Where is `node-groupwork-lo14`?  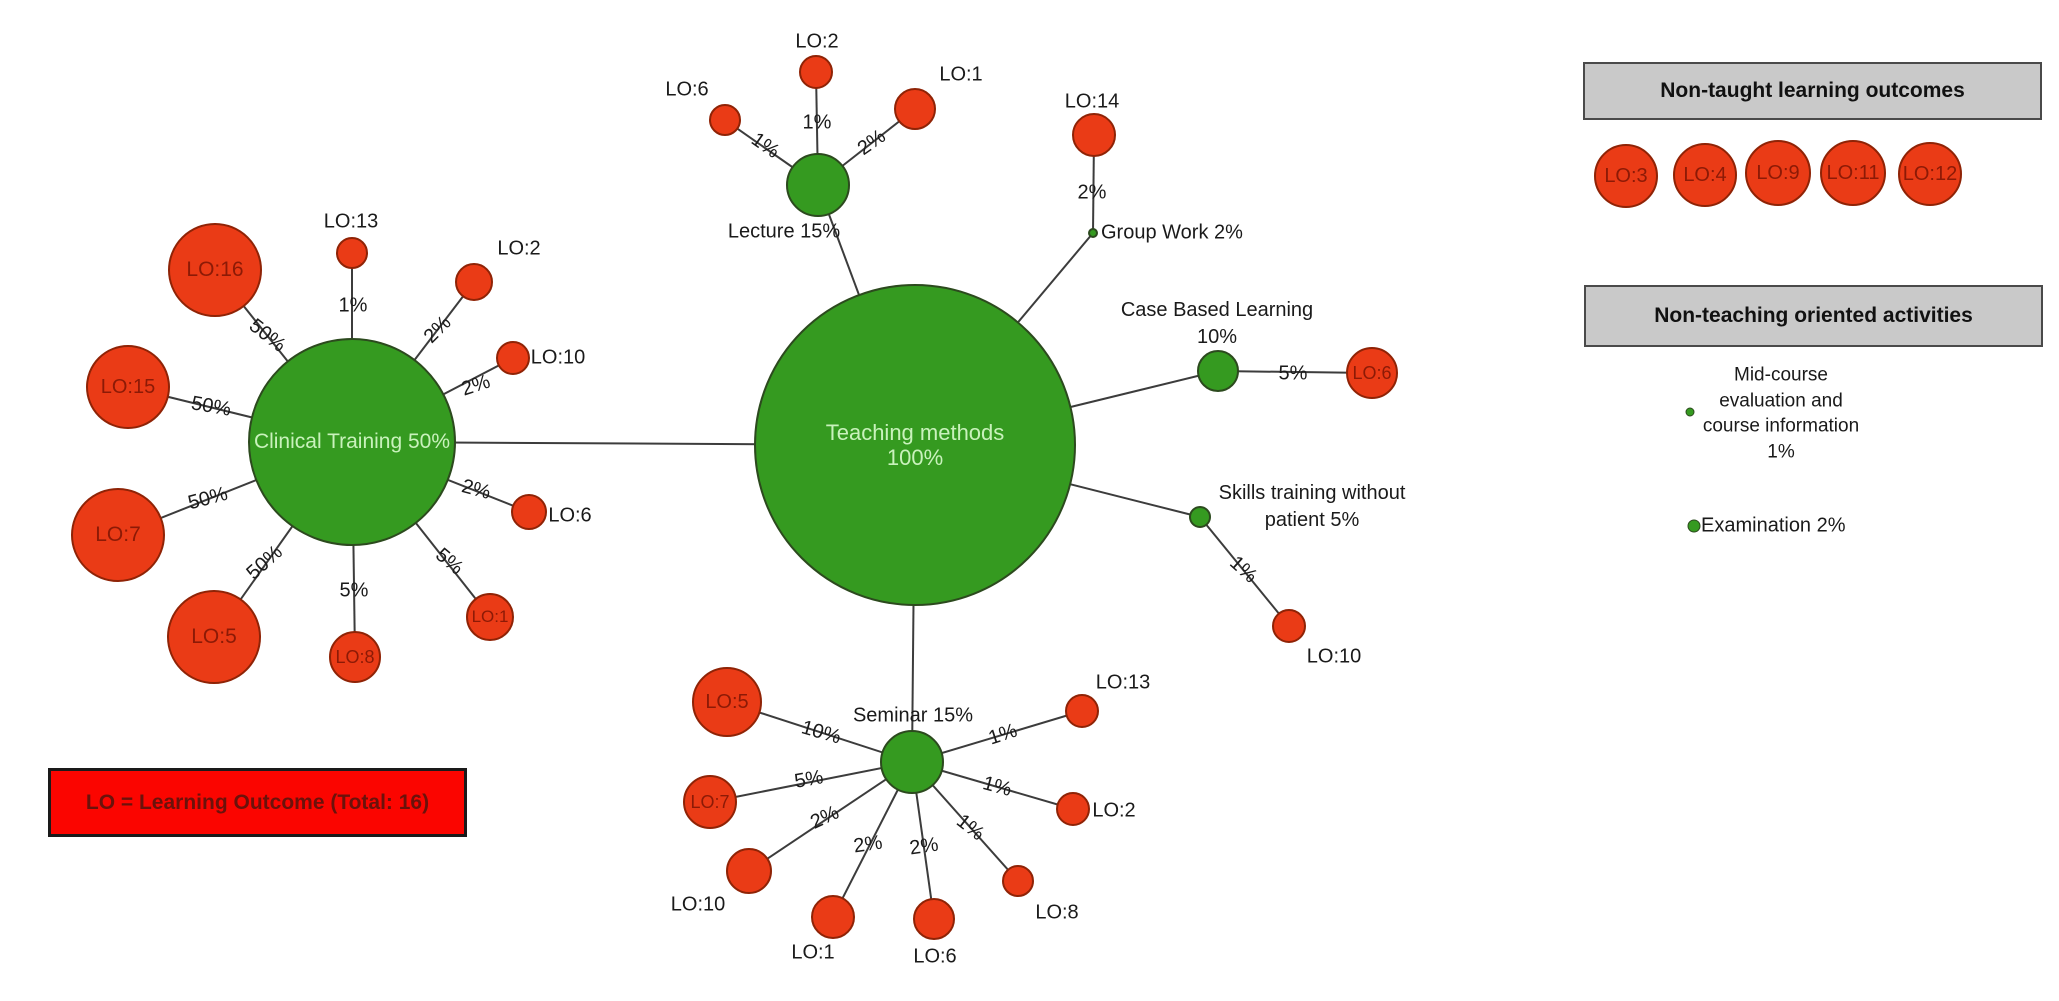
node-groupwork-lo14 is located at coordinates (1094, 135).